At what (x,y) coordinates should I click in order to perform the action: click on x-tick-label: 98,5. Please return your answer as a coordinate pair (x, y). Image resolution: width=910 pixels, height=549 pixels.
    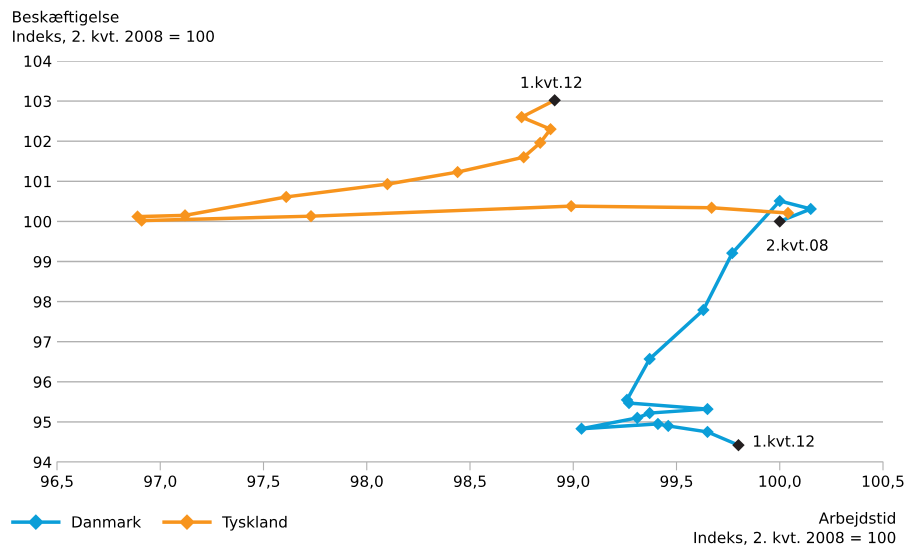
    Looking at the image, I should click on (470, 482).